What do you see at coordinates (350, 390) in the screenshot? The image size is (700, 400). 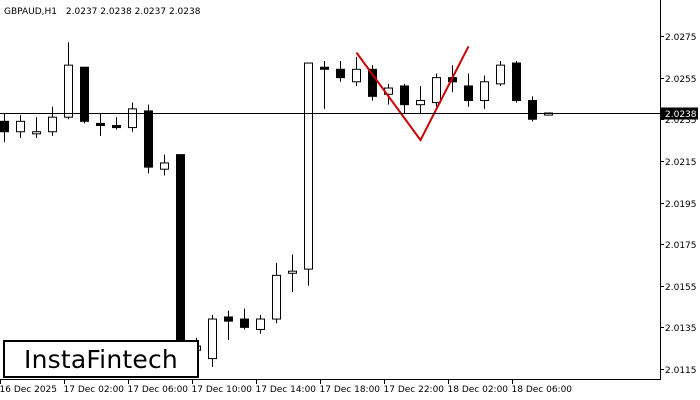 I see `x-tick-label: 17 Dec 18:00` at bounding box center [350, 390].